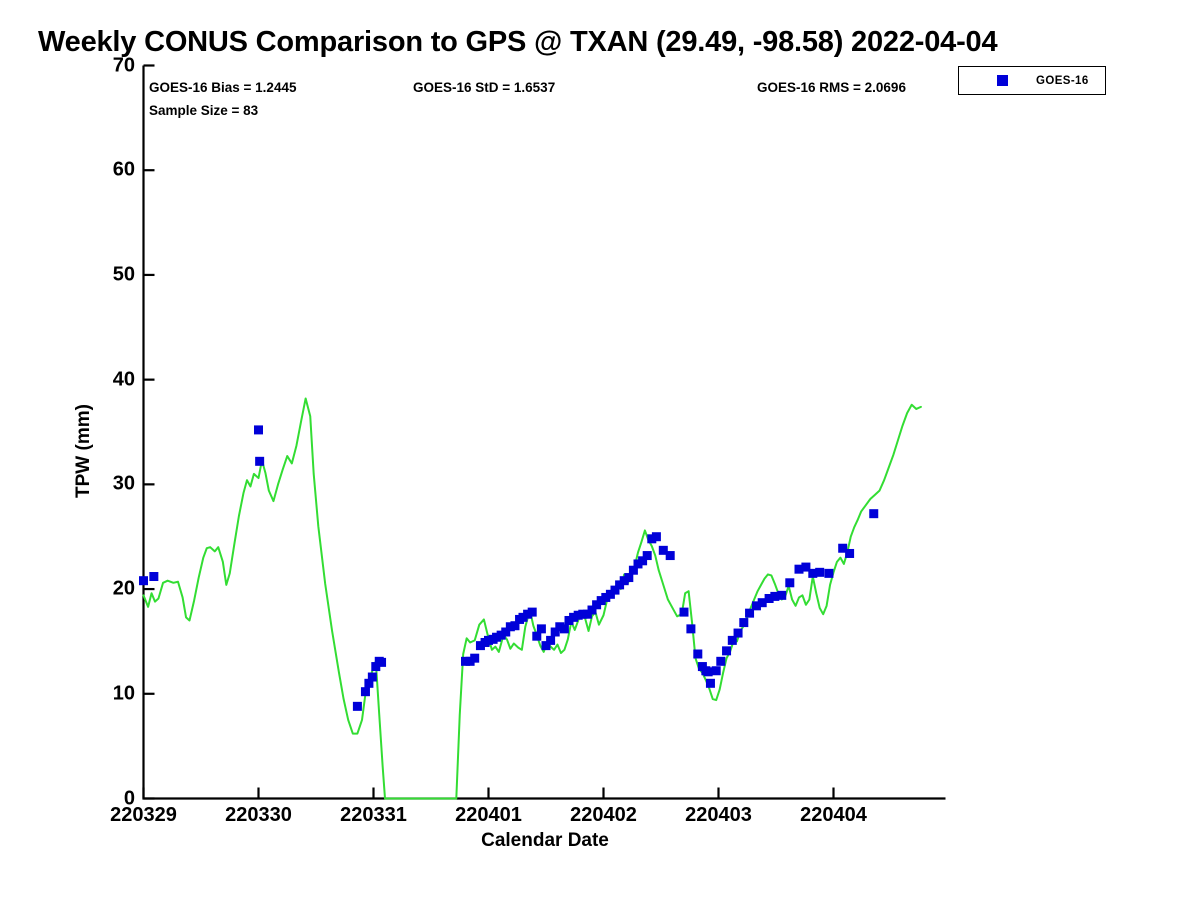  I want to click on x-tick-label: 220401, so click(488, 815).